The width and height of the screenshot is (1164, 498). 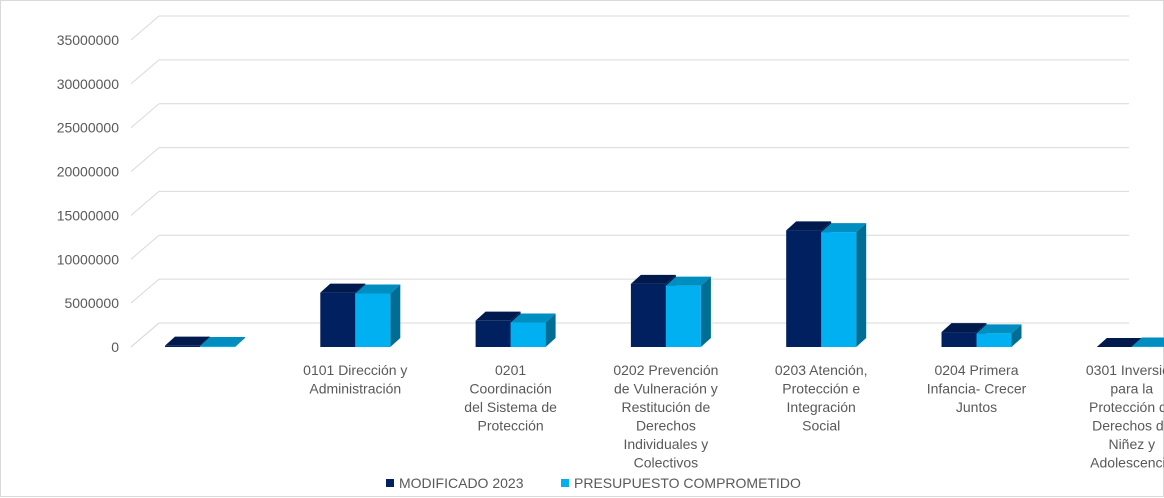 I want to click on x-category-label: 0301 Inversión, so click(x=1125, y=370).